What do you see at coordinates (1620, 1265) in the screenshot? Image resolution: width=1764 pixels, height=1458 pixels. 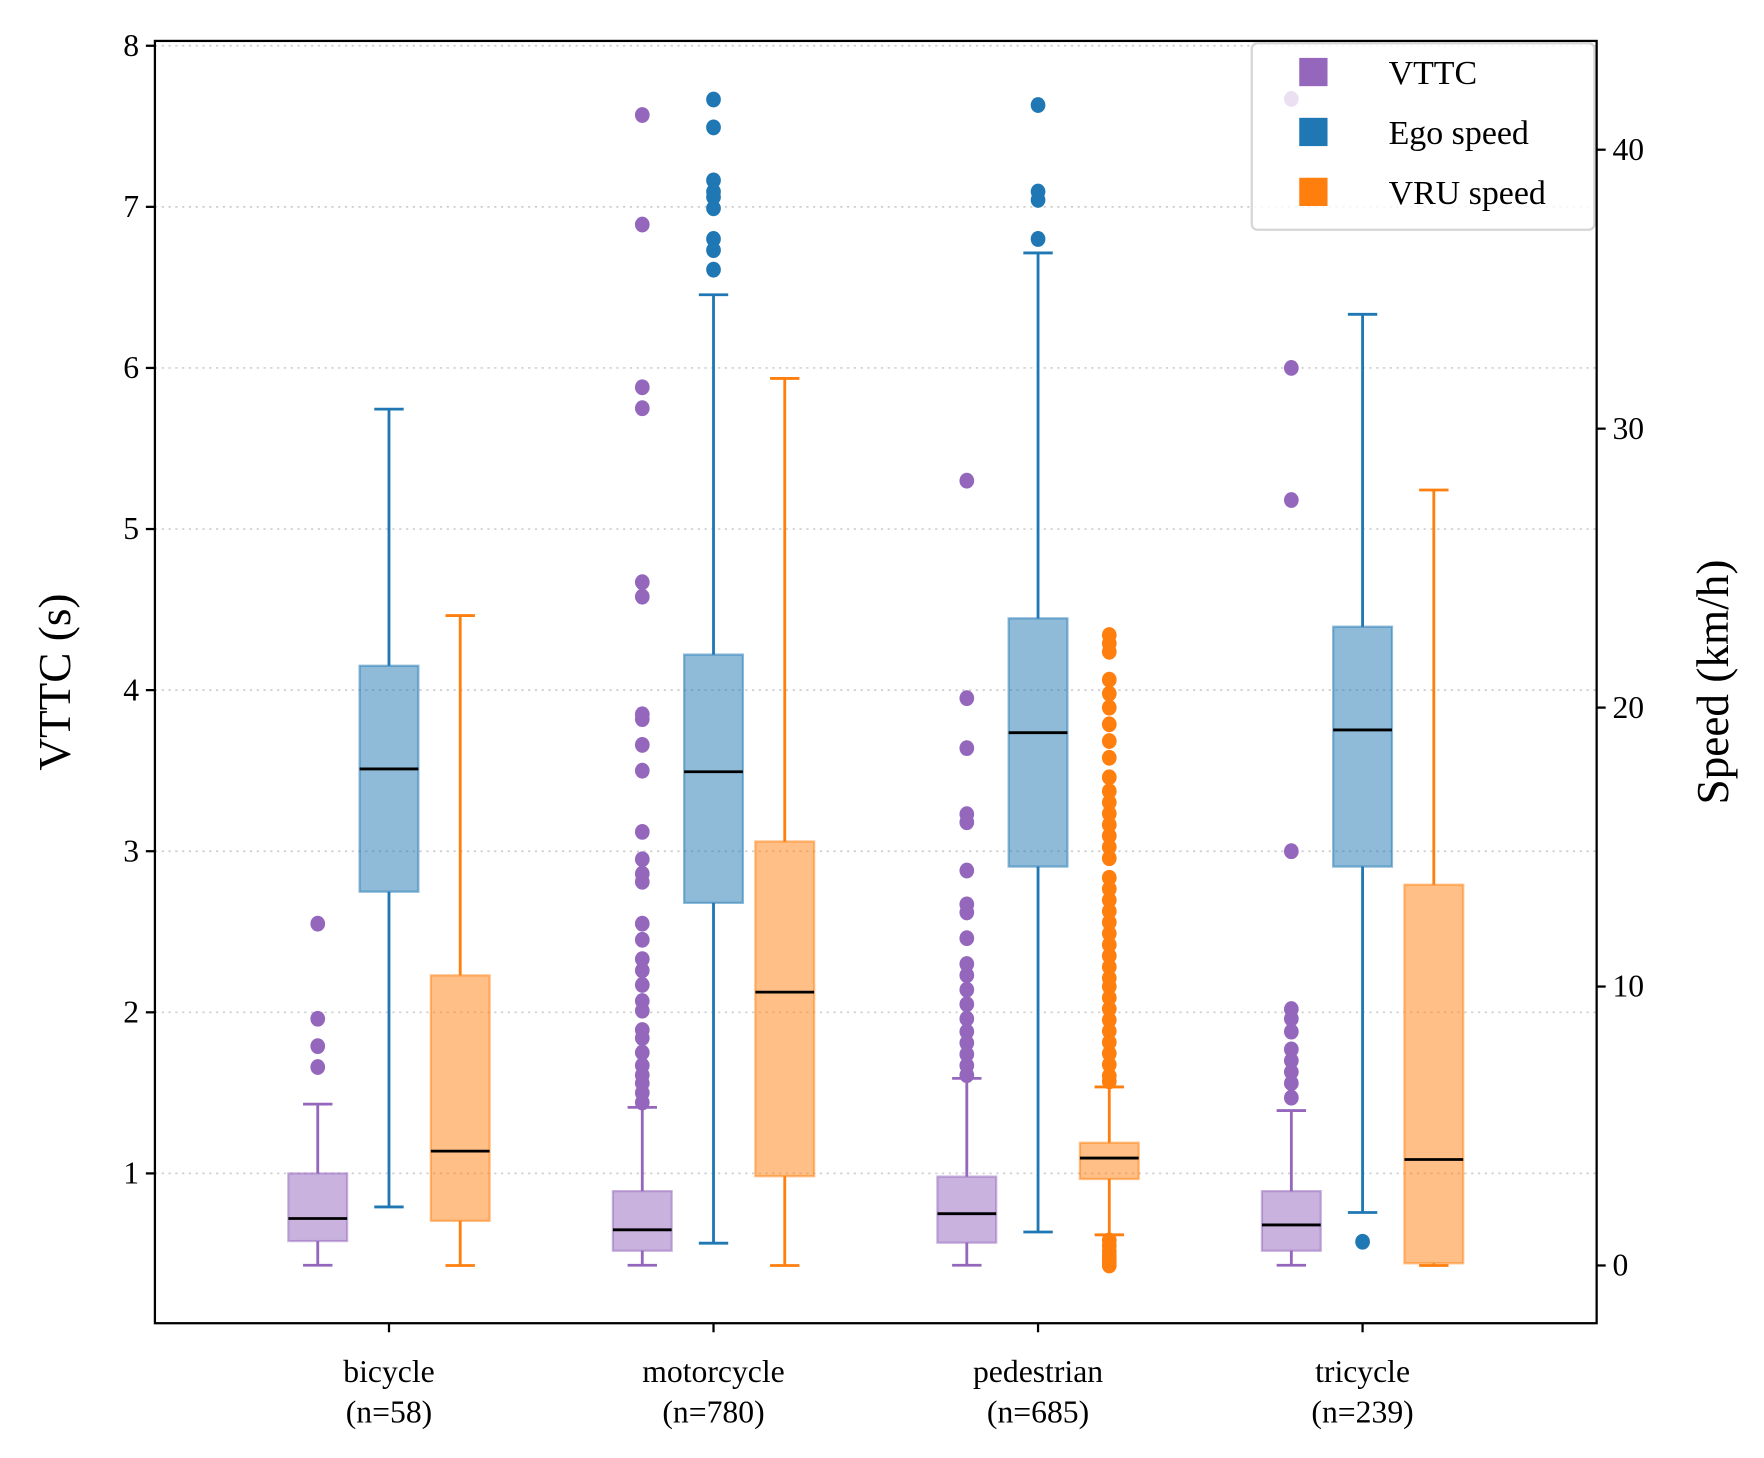 I see `right-tick-label: 0` at bounding box center [1620, 1265].